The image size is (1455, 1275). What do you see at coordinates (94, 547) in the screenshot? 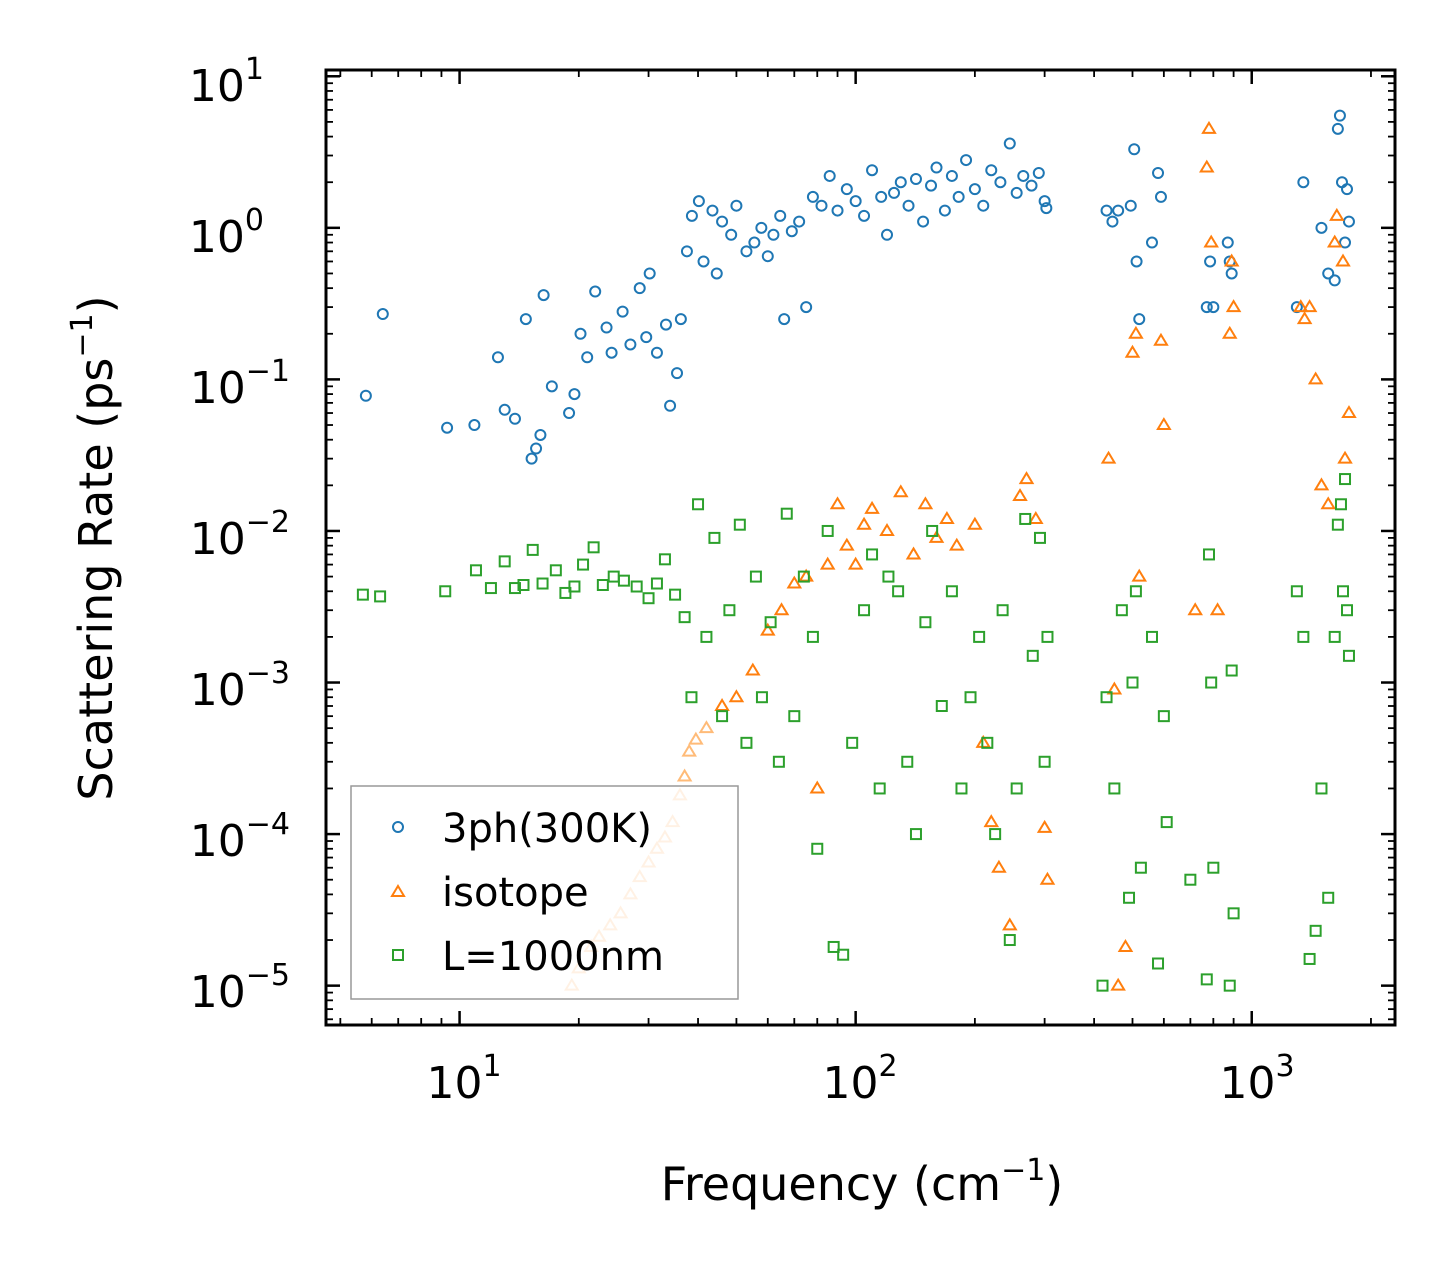
I see `y-axis-title: Scattering Rate (ps−1)` at bounding box center [94, 547].